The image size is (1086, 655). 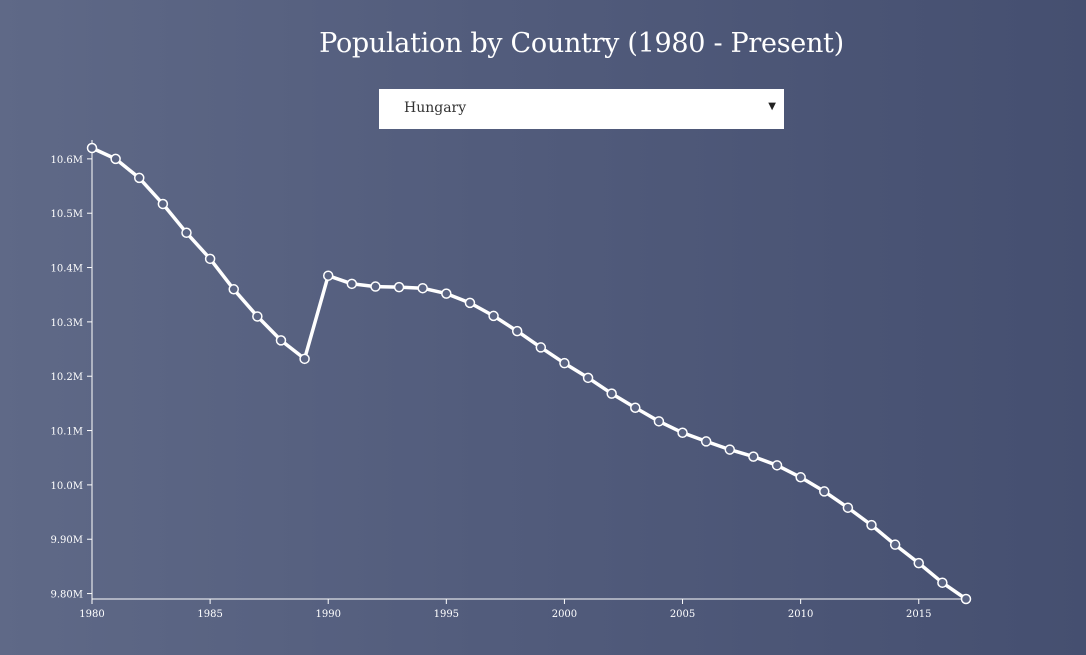 What do you see at coordinates (209, 614) in the screenshot?
I see `x-tick-label: 1985` at bounding box center [209, 614].